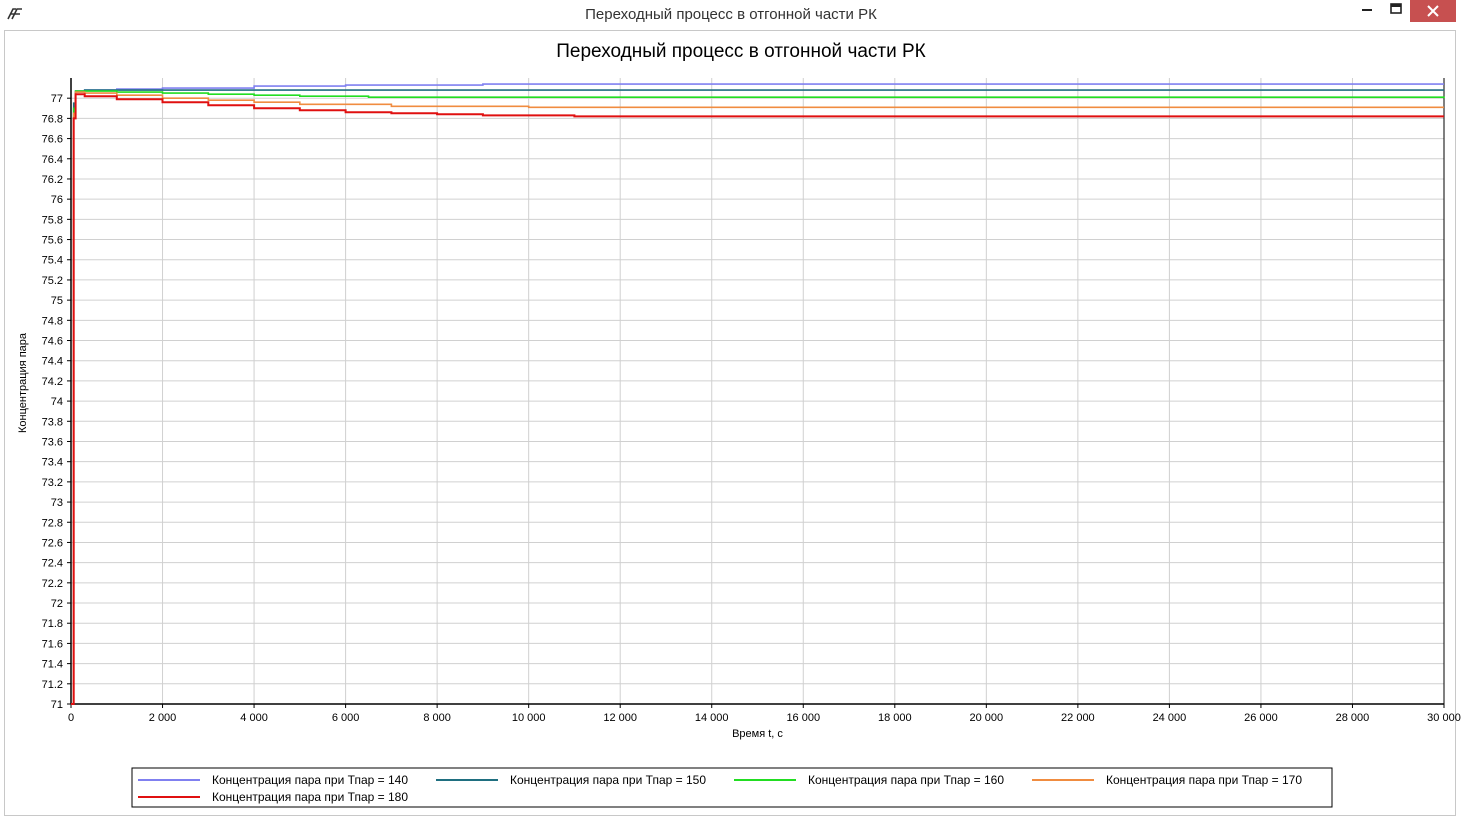  I want to click on y-tick-label: 71, so click(57, 705).